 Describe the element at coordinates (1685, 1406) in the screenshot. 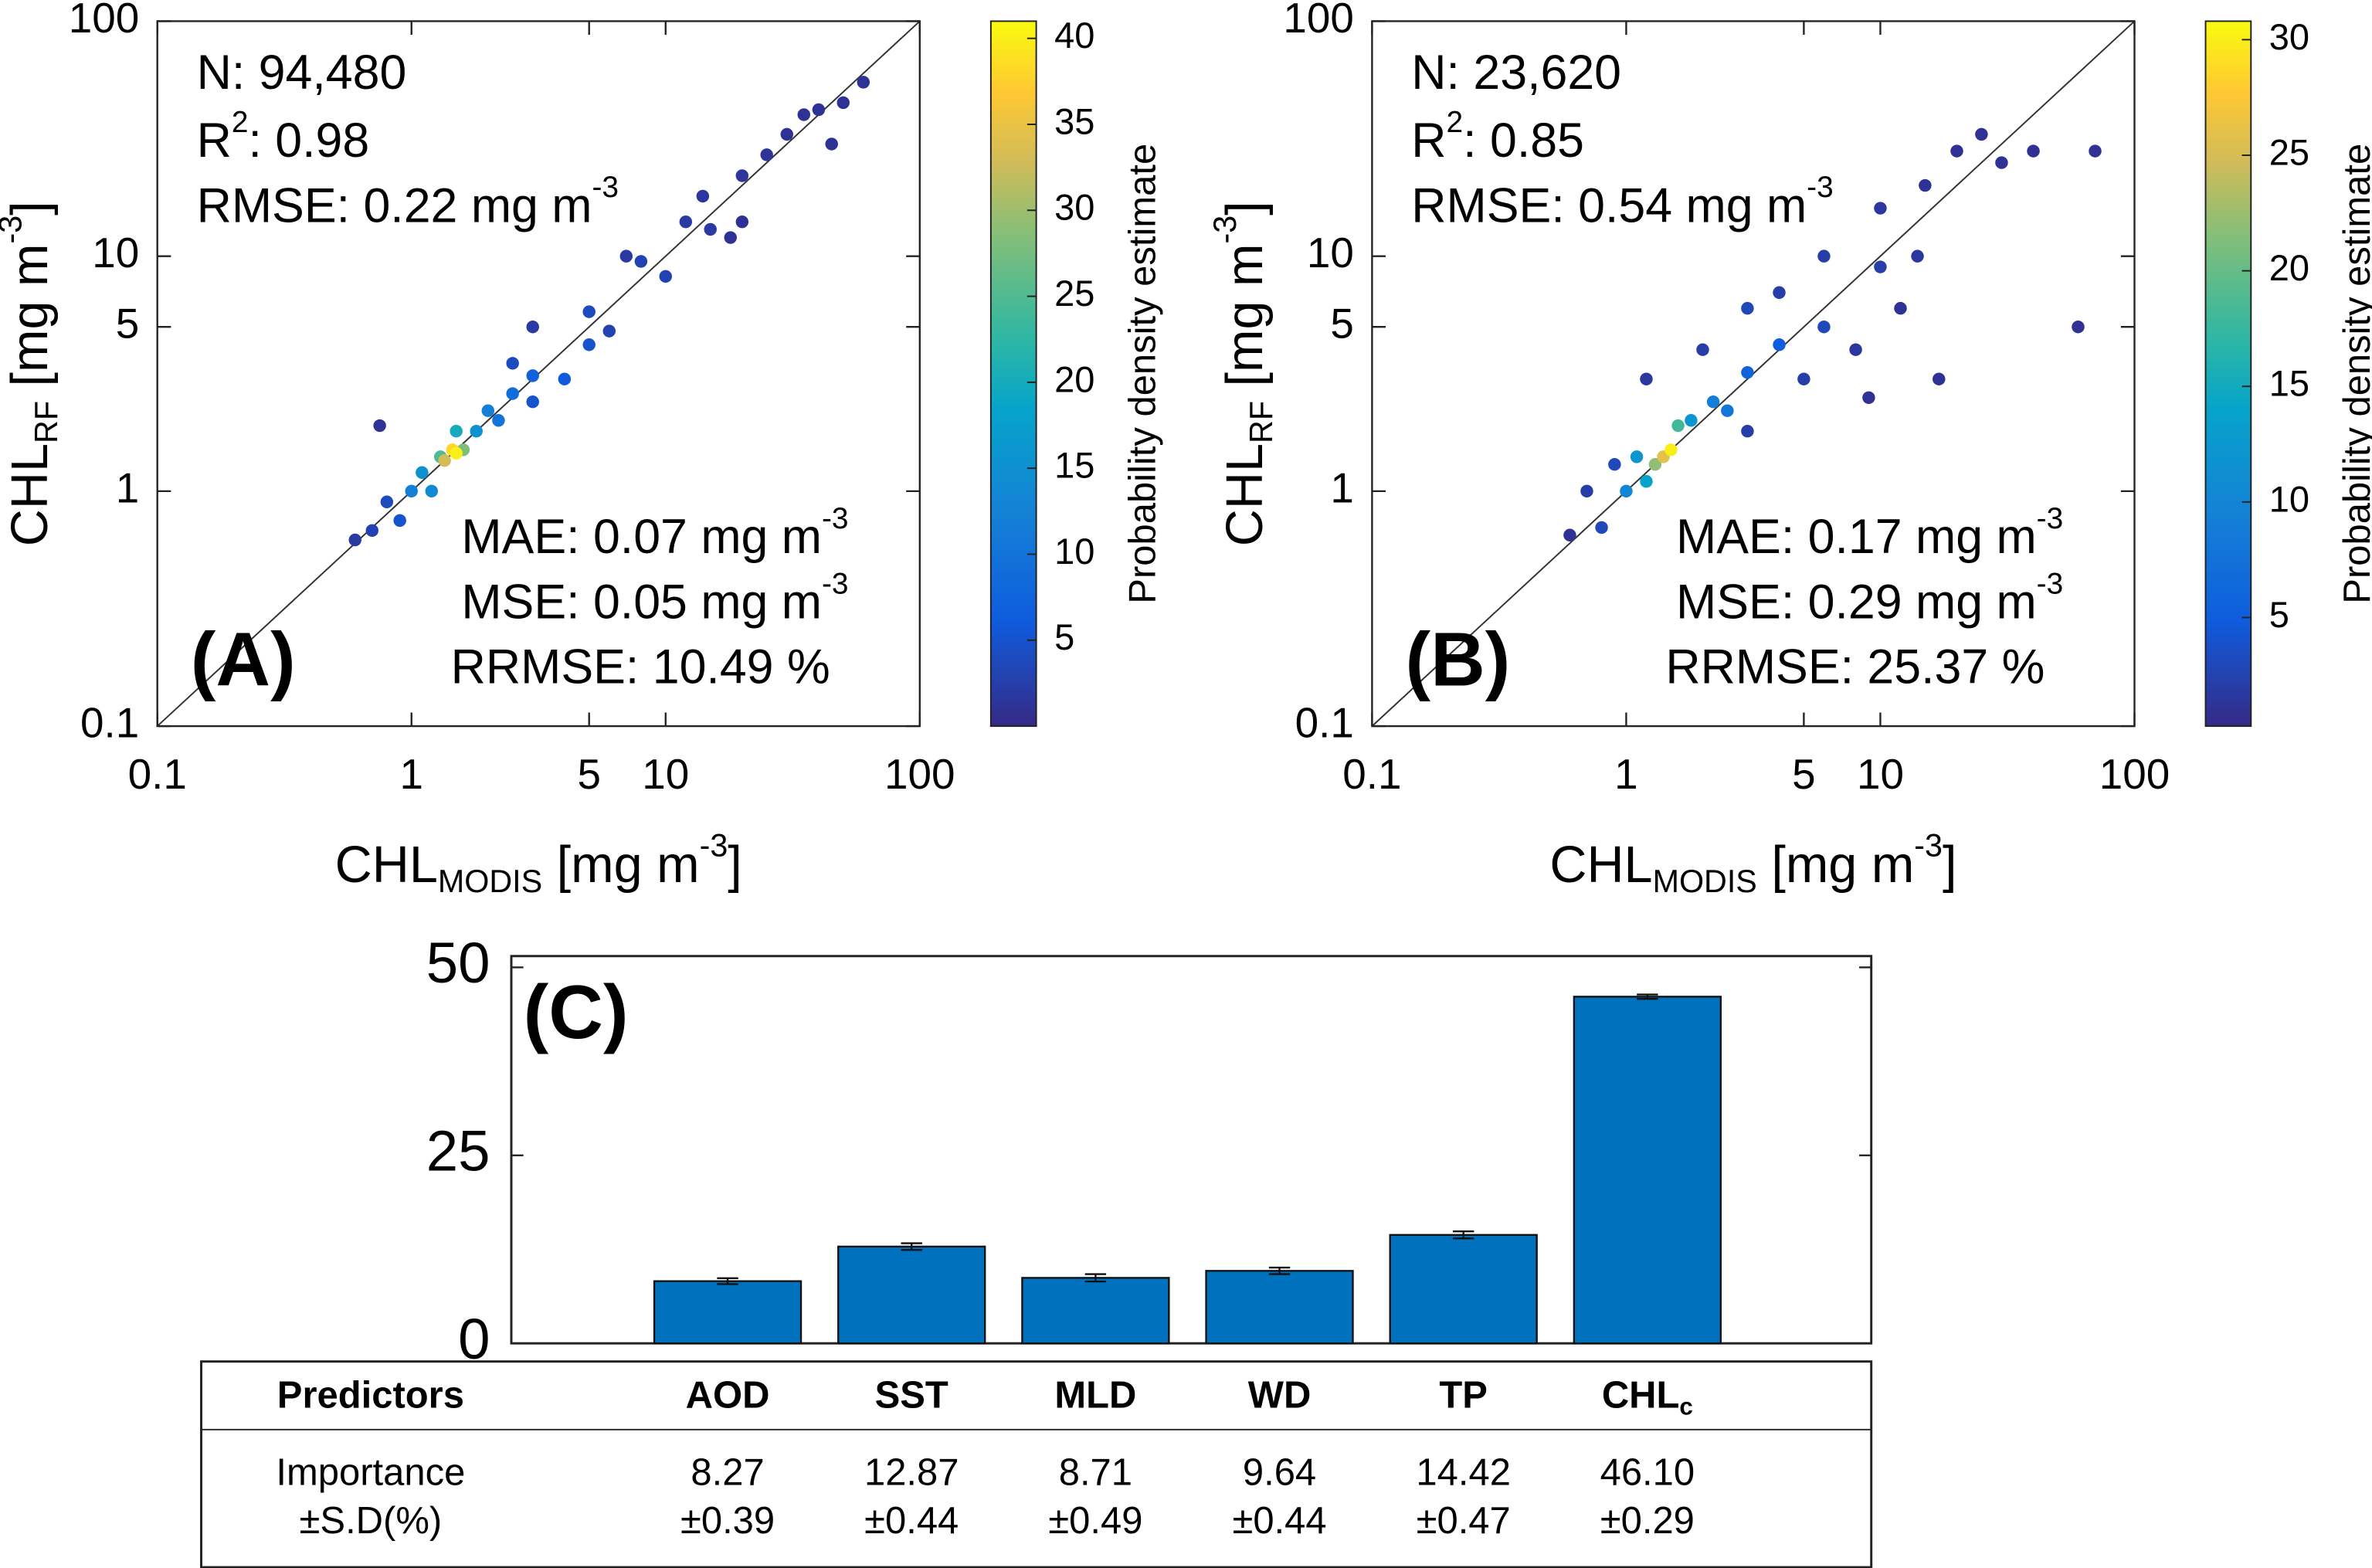

I see `text-part: c` at that location.